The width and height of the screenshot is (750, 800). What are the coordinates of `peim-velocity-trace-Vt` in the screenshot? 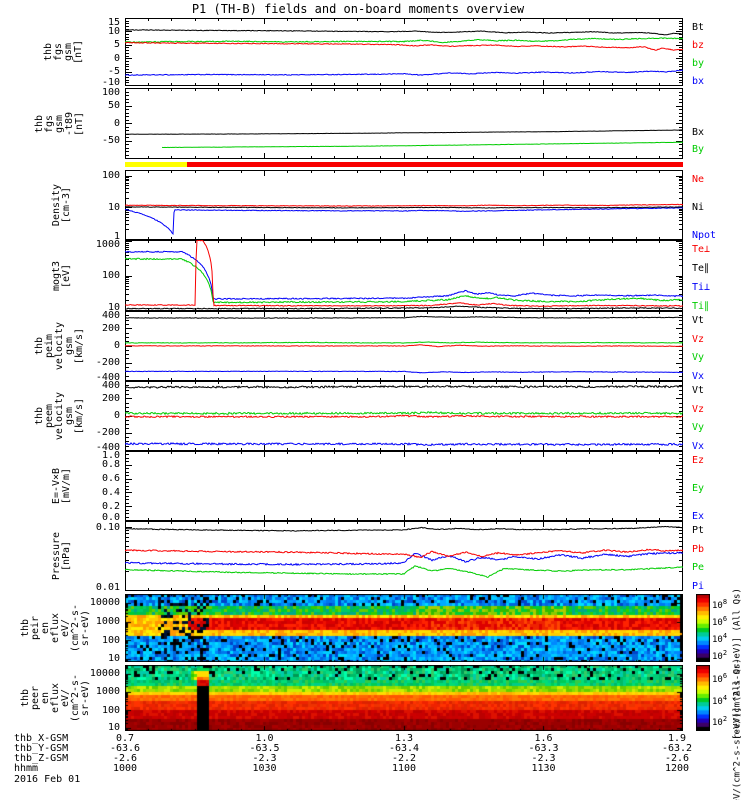 It's located at (404, 317).